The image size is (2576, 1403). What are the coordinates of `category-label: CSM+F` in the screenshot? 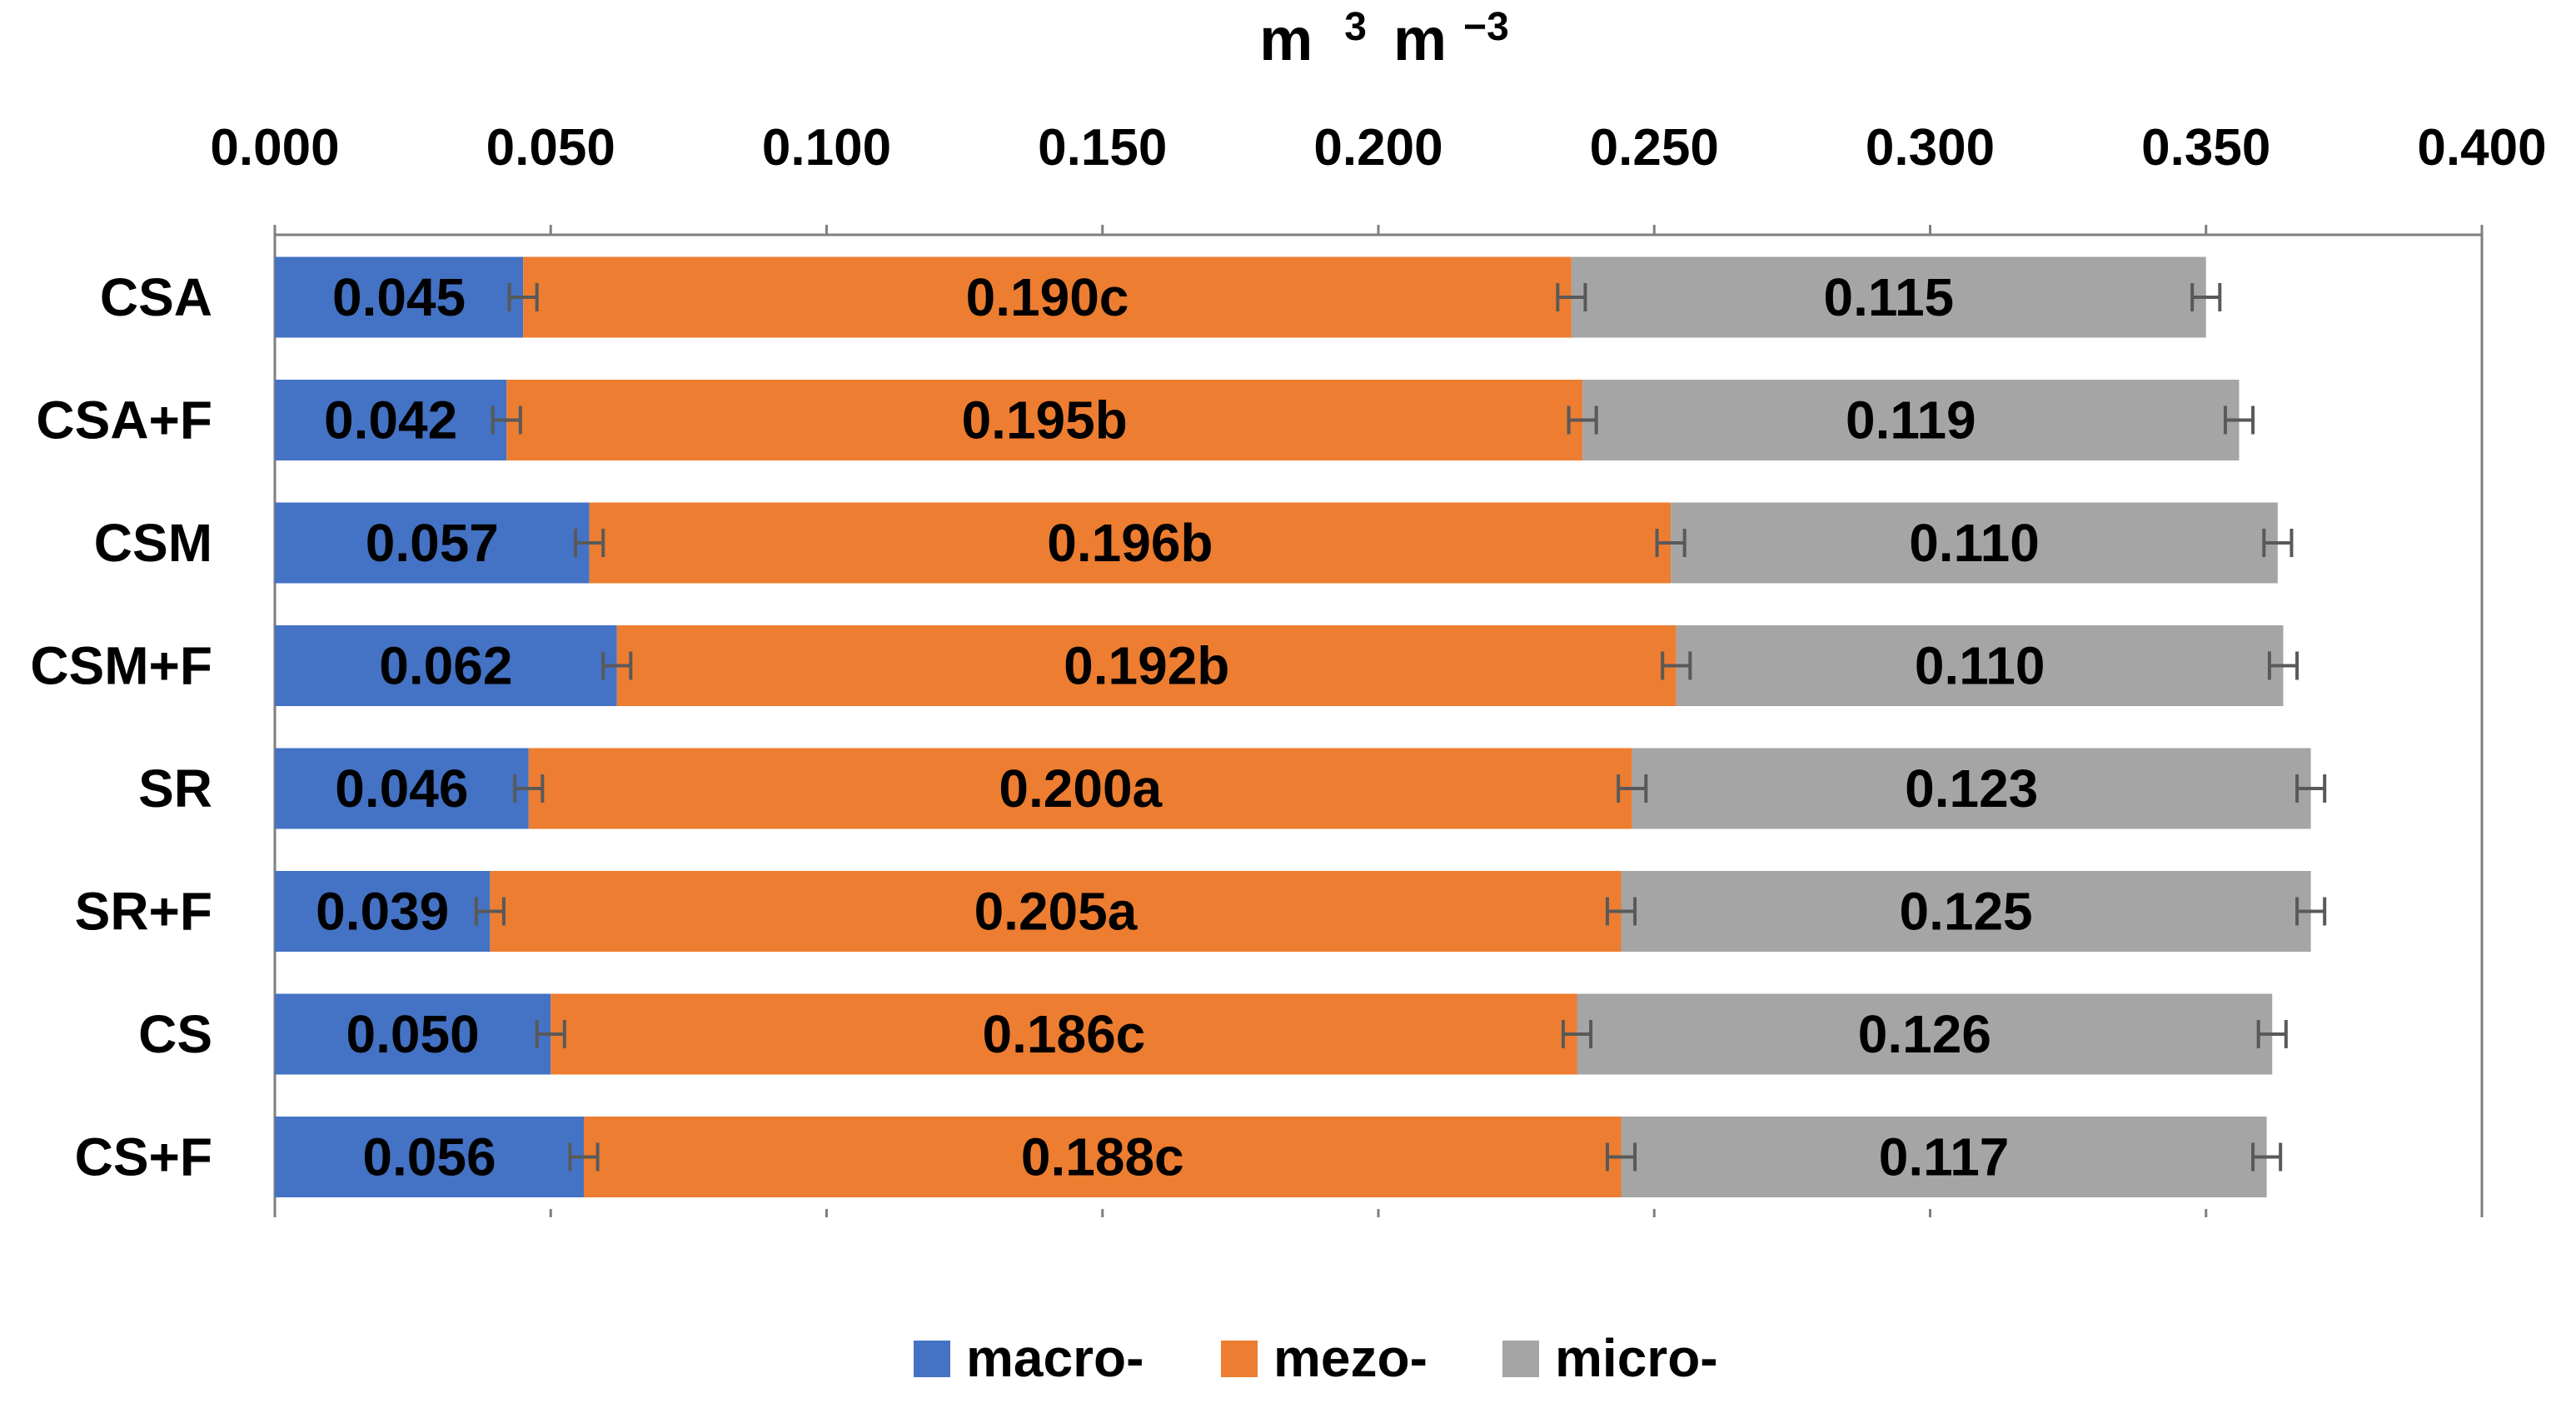 It's located at (121, 666).